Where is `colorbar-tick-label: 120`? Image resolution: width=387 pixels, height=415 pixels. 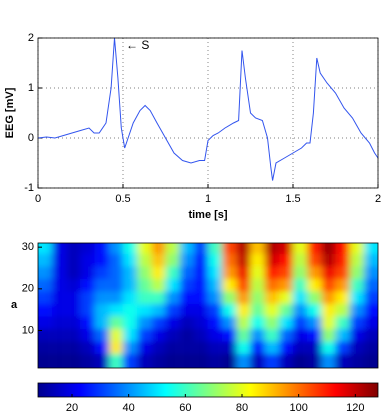 colorbar-tick-label: 120 is located at coordinates (355, 408).